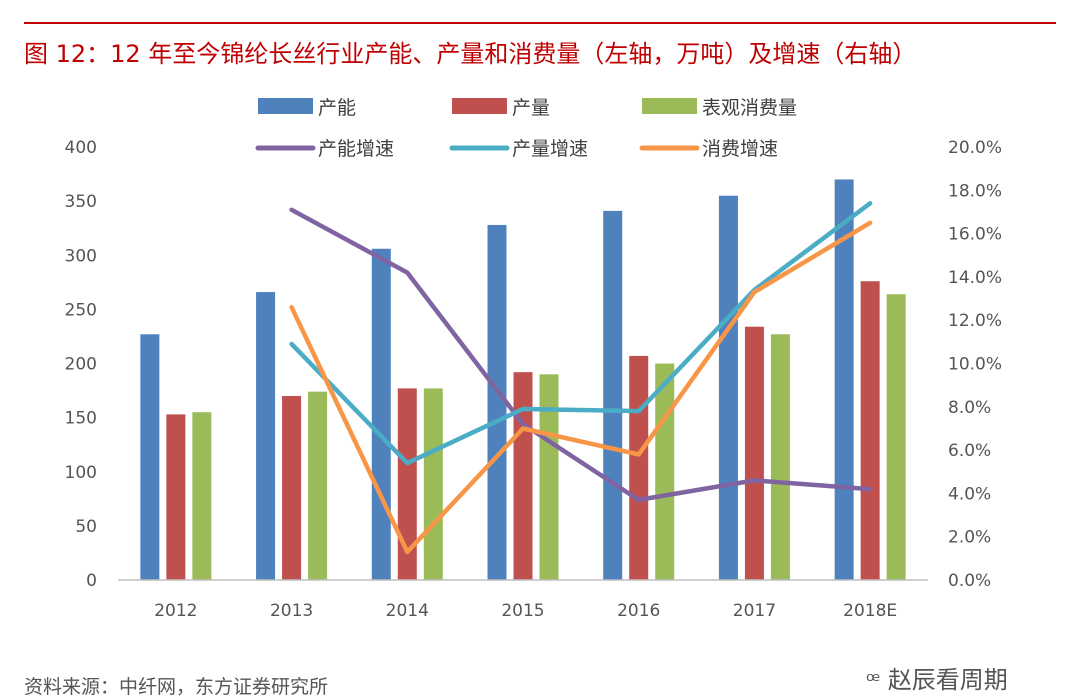 Image resolution: width=1080 pixels, height=699 pixels. Describe the element at coordinates (318, 485) in the screenshot. I see `bar-consumption-2013` at that location.